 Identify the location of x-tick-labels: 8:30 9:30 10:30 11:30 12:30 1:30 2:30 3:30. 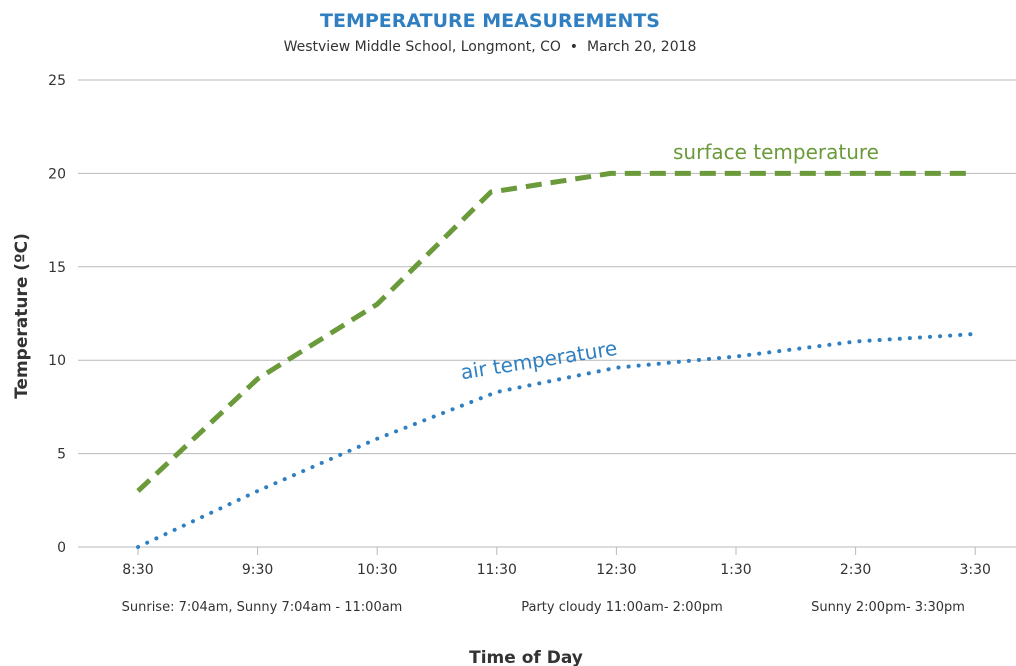
(556, 562).